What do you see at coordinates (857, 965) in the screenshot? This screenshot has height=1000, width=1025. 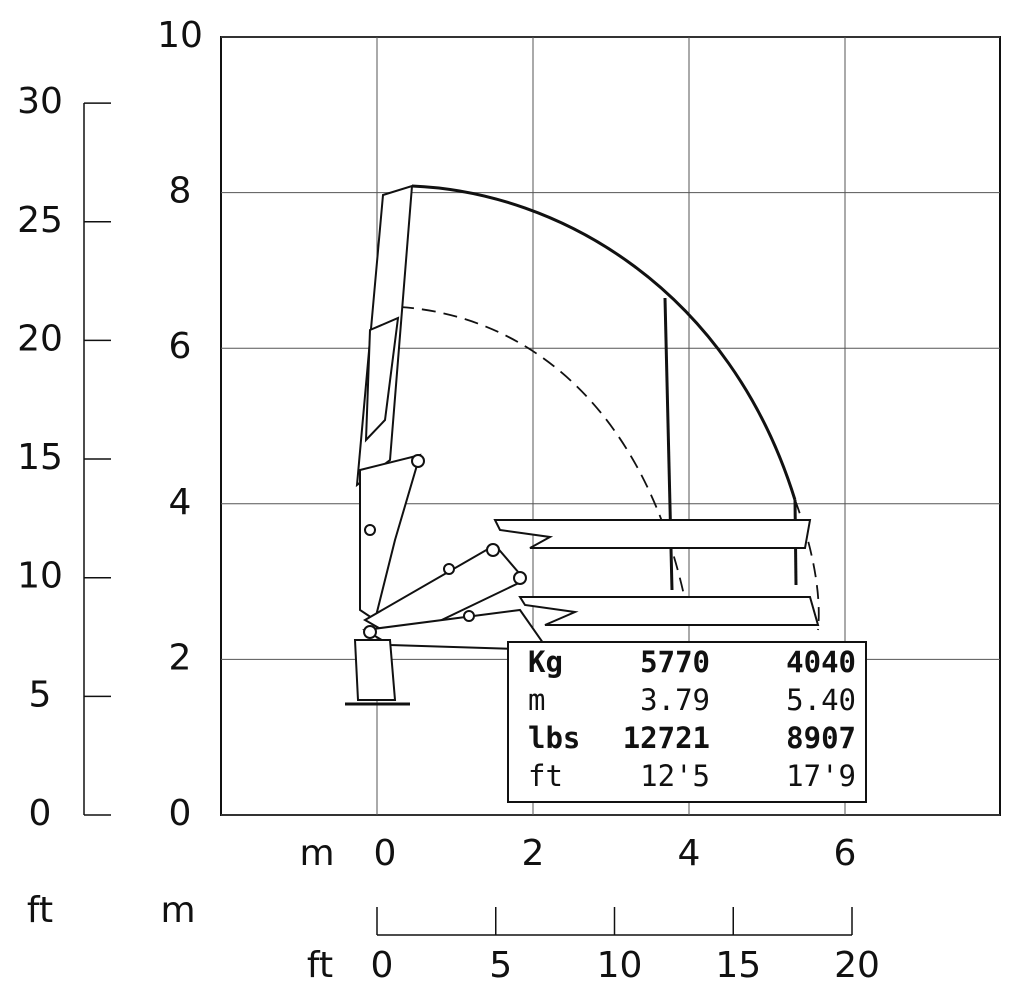 I see `ft-x-tick-label: 20` at bounding box center [857, 965].